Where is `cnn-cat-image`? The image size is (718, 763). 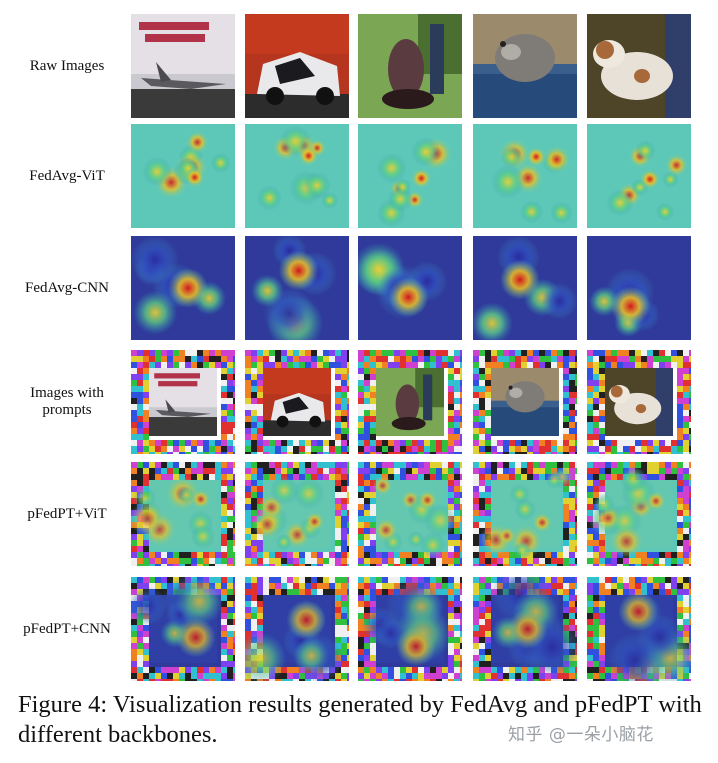
cnn-cat-image is located at coordinates (525, 288).